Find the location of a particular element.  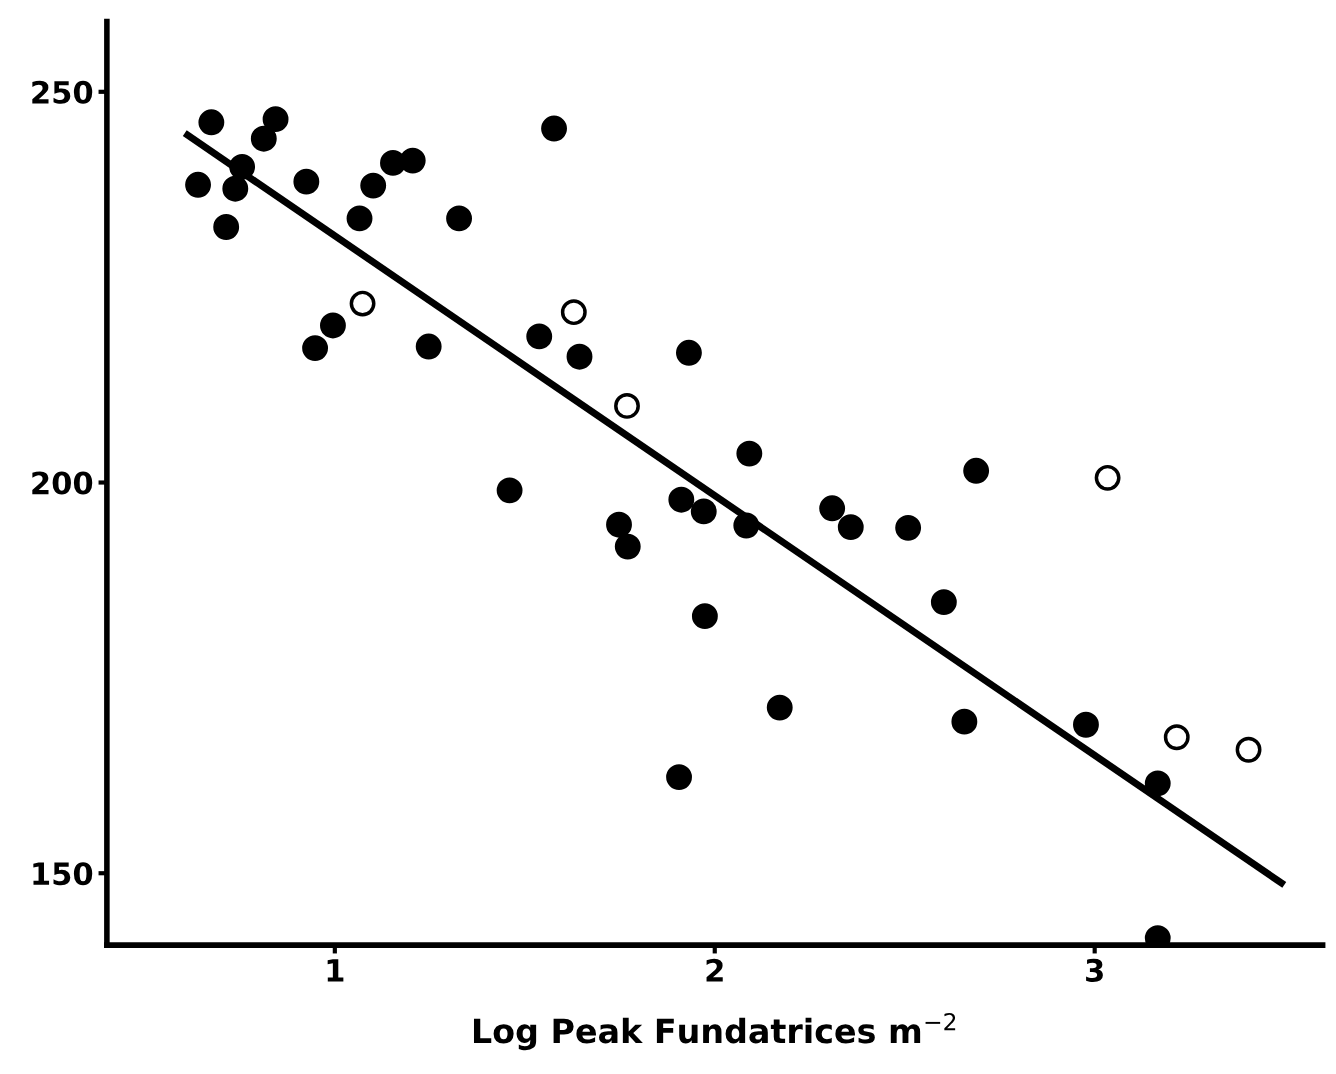

y-tick-label: 250 is located at coordinates (62, 92).